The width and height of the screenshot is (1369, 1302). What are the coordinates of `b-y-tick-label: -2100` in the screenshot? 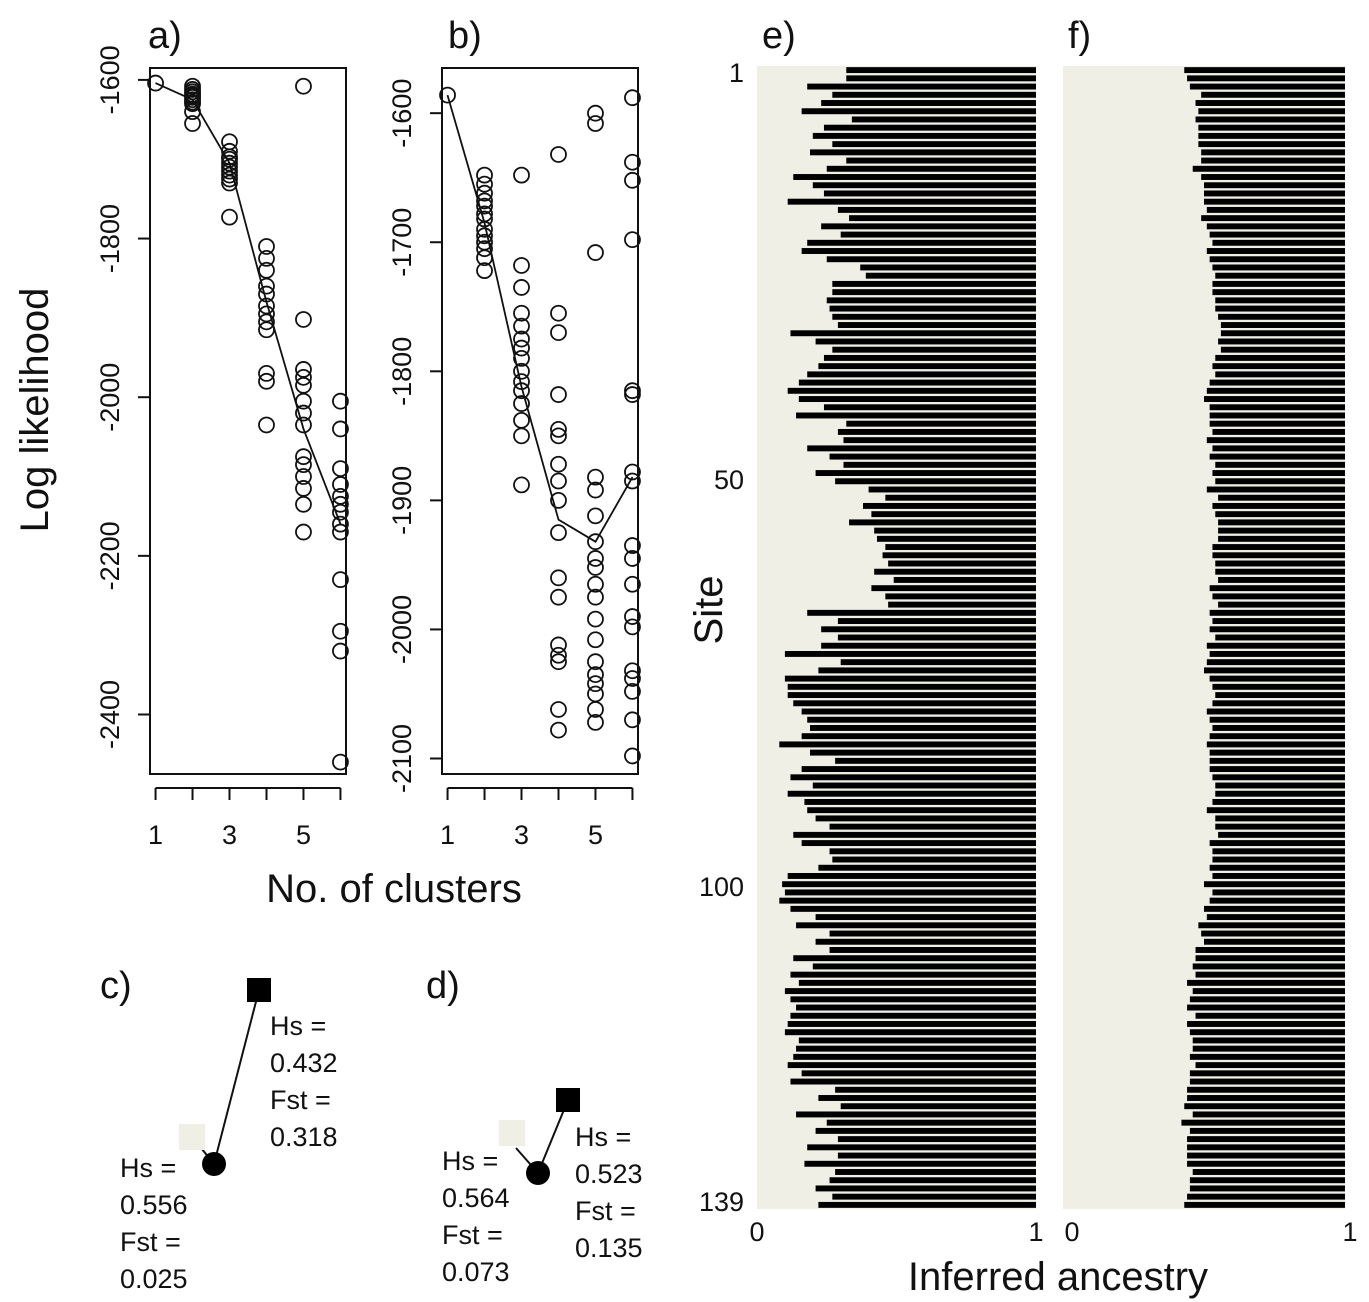 It's located at (402, 758).